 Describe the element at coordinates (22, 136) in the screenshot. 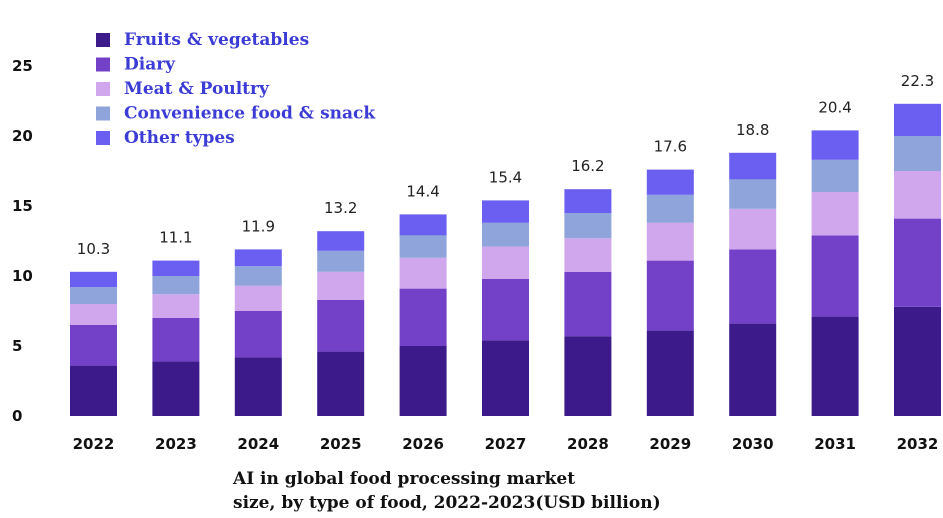

I see `y-tick-label: 20` at that location.